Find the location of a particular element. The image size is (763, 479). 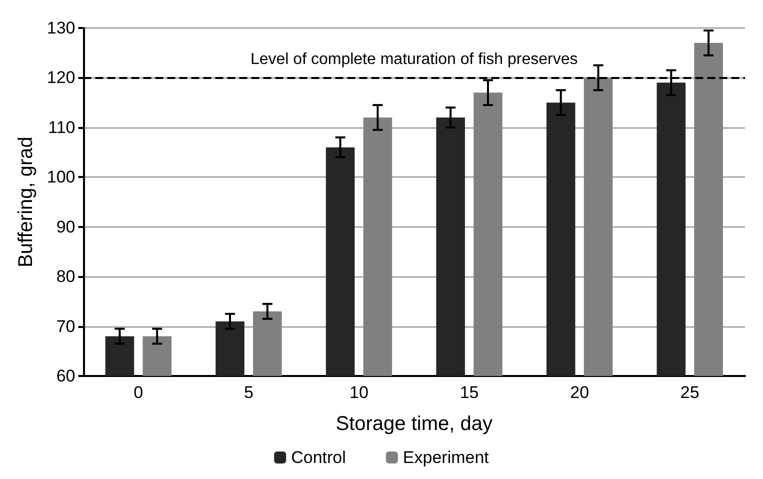

y-tick-label: 110 is located at coordinates (62, 127).